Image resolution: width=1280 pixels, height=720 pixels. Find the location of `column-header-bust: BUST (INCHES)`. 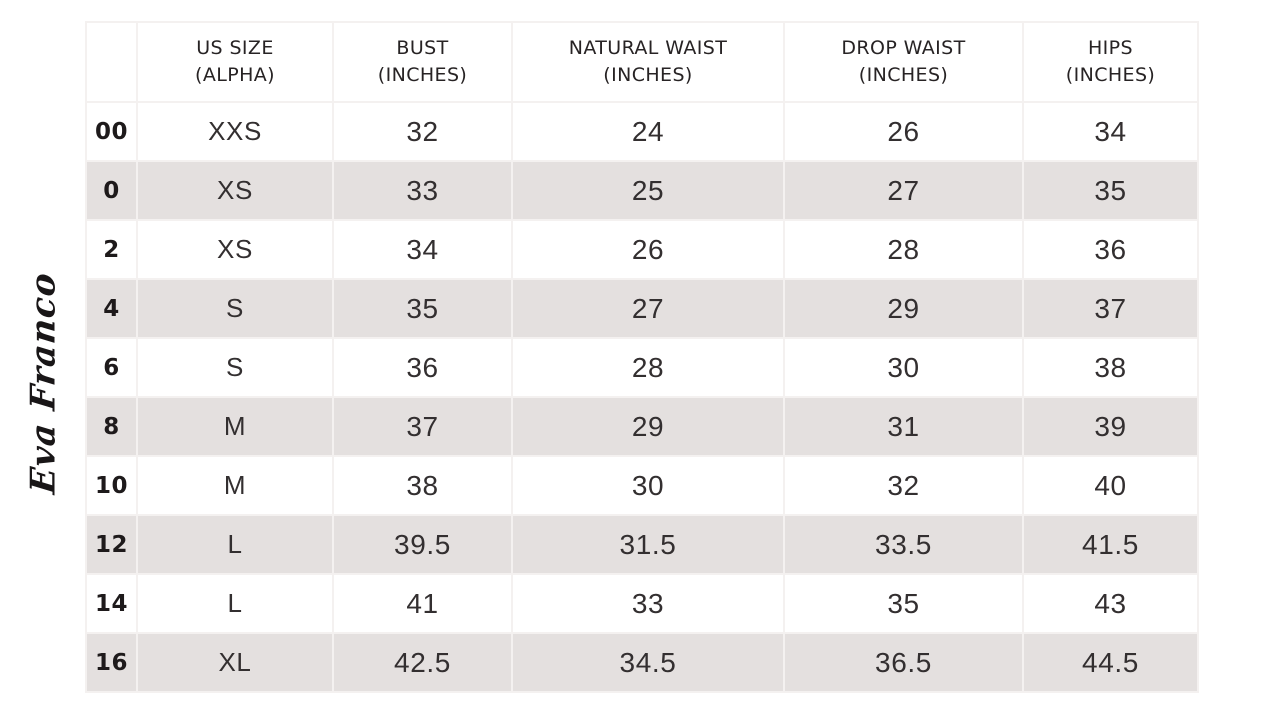

column-header-bust: BUST (INCHES) is located at coordinates (422, 62).